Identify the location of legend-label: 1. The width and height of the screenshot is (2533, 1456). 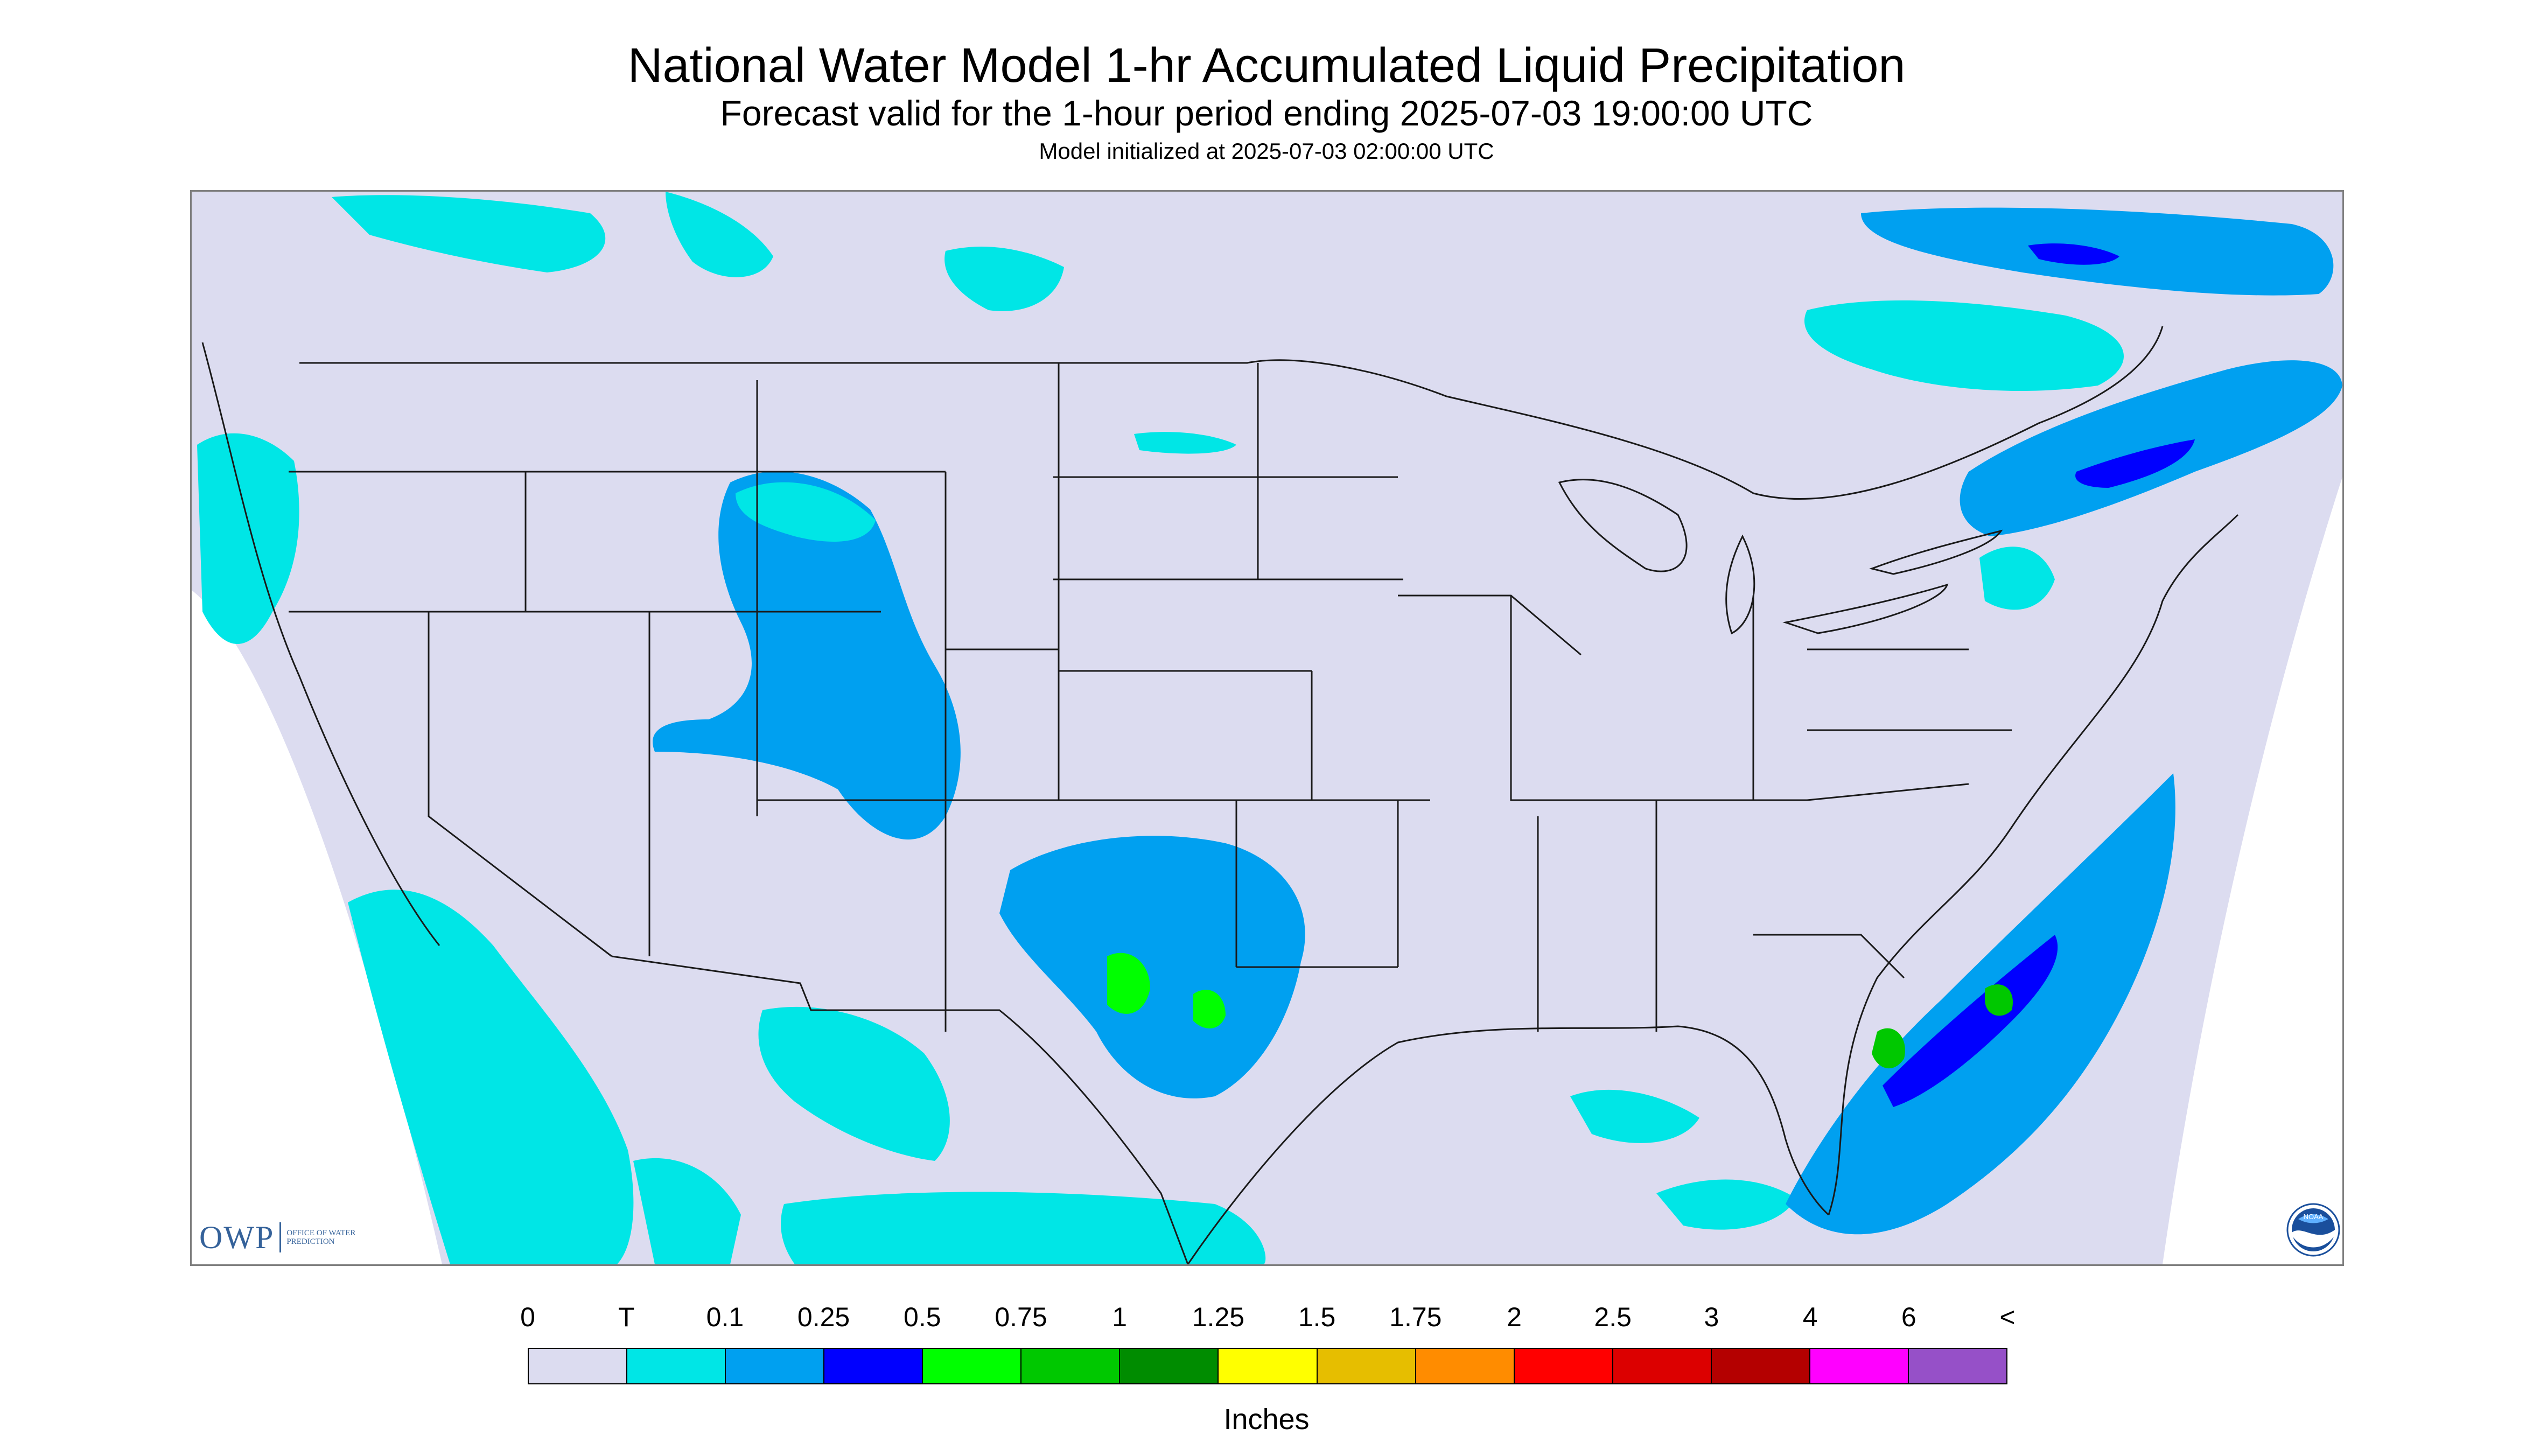
(1120, 1317).